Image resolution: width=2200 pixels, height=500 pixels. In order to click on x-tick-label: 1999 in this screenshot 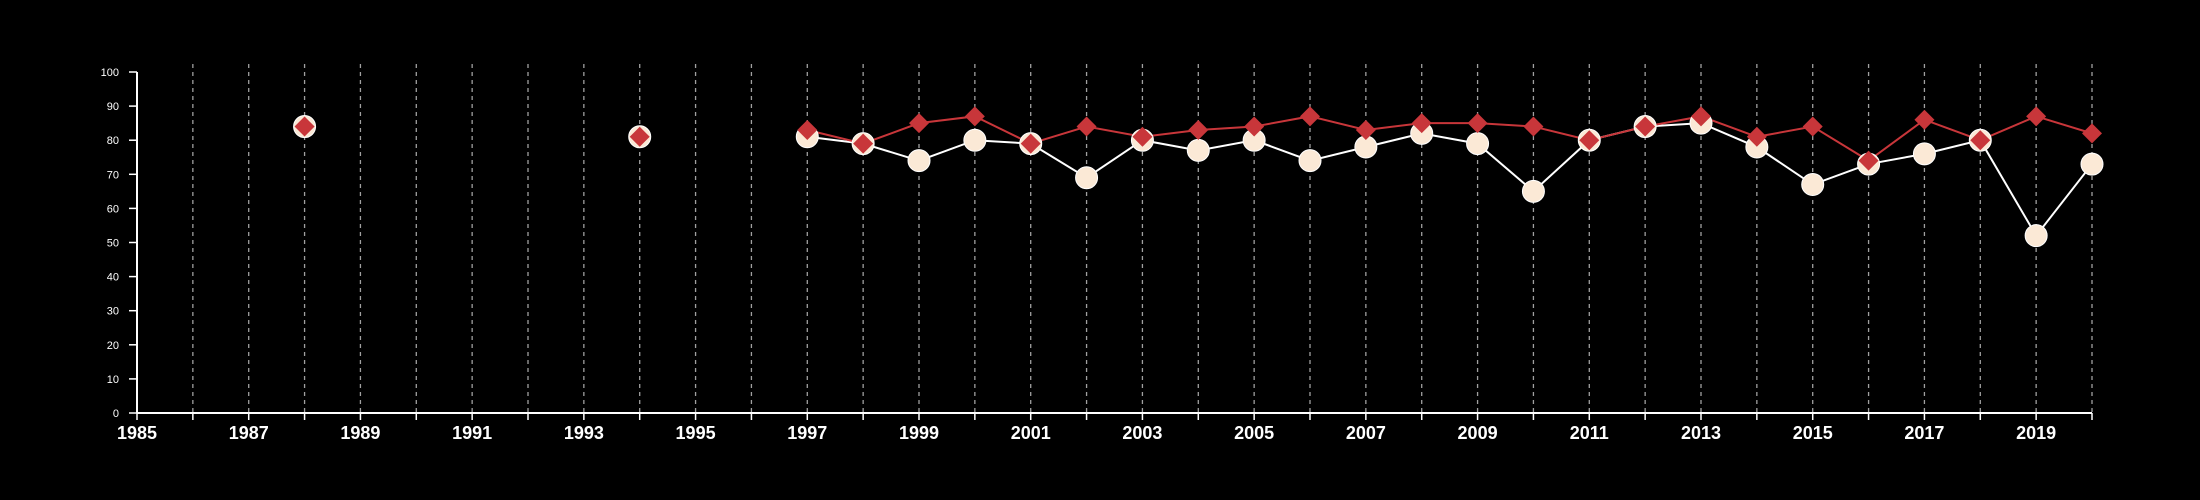, I will do `click(919, 433)`.